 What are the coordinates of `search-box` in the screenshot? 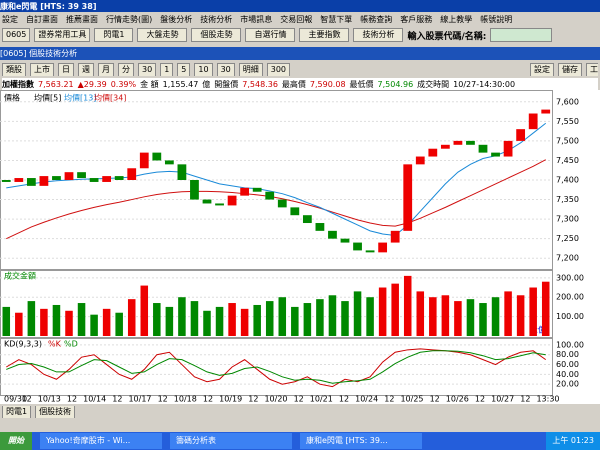 It's located at (521, 35).